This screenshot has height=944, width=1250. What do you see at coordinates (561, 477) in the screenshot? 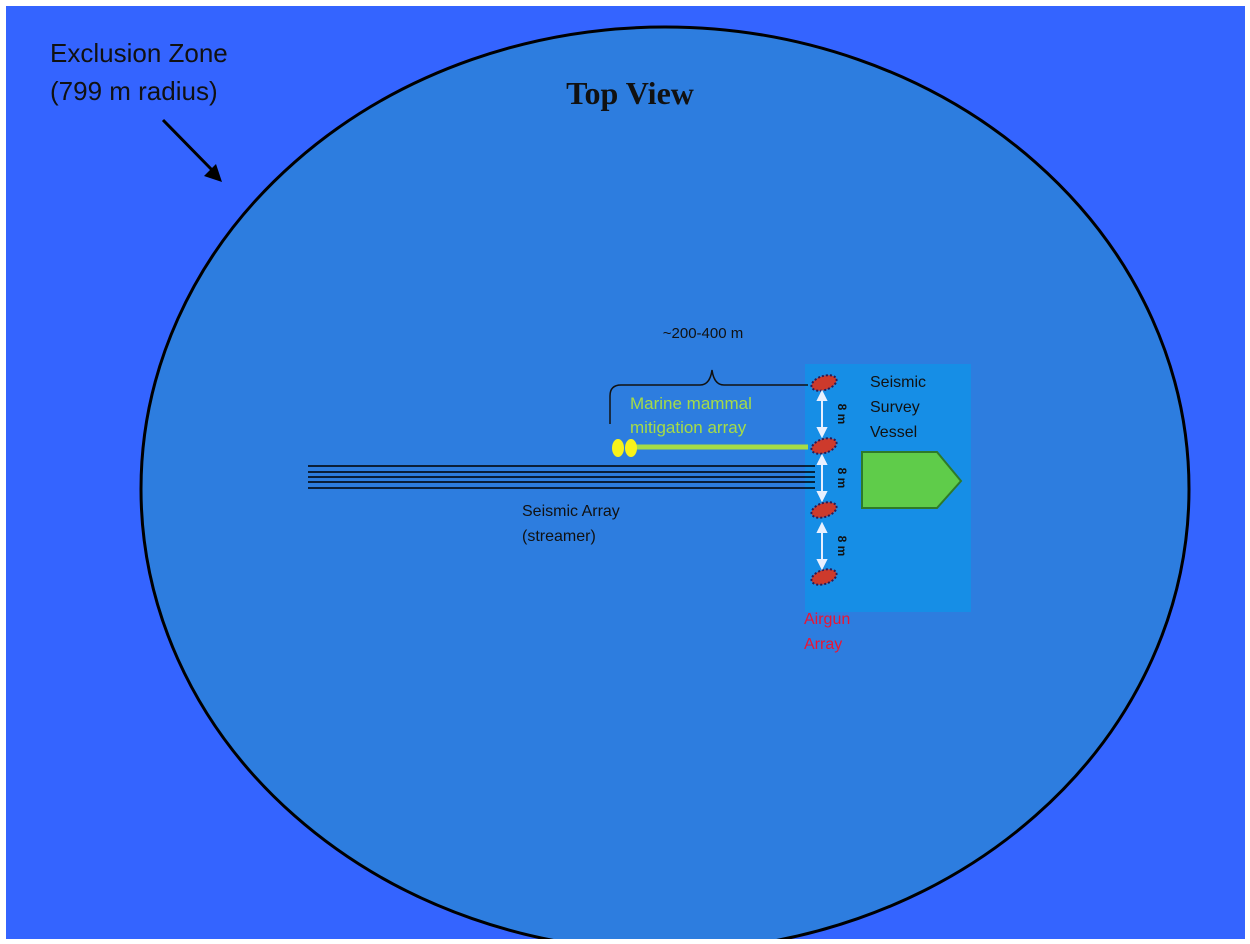
I see `seismic-streamer-lines` at bounding box center [561, 477].